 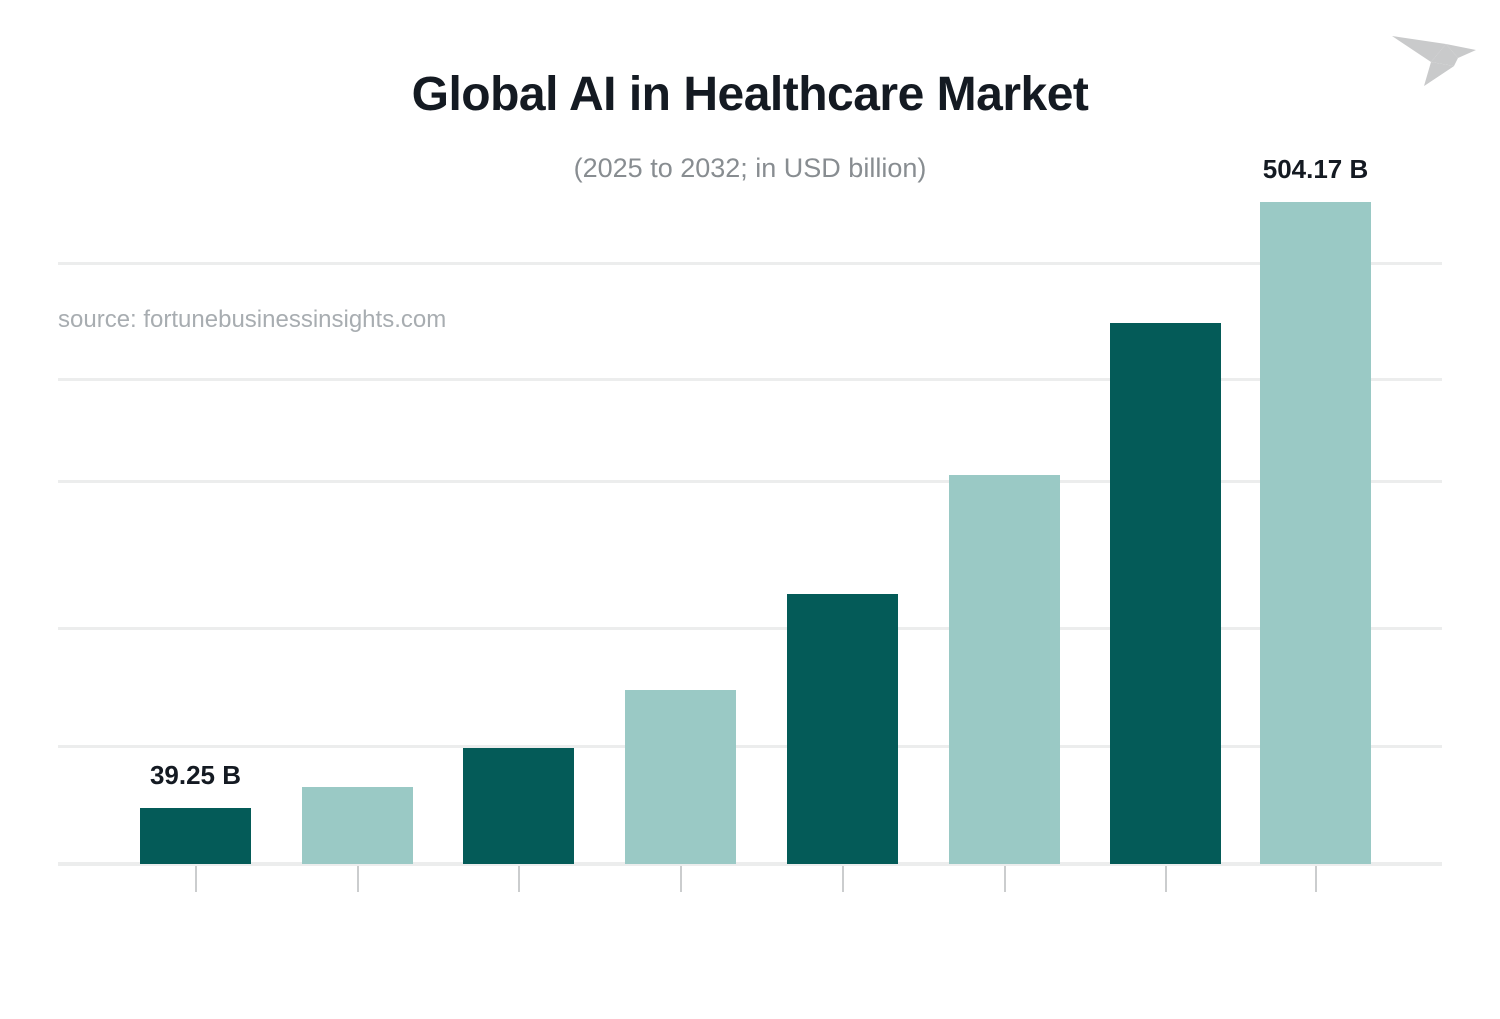 I want to click on x-tick-2028, so click(x=681, y=879).